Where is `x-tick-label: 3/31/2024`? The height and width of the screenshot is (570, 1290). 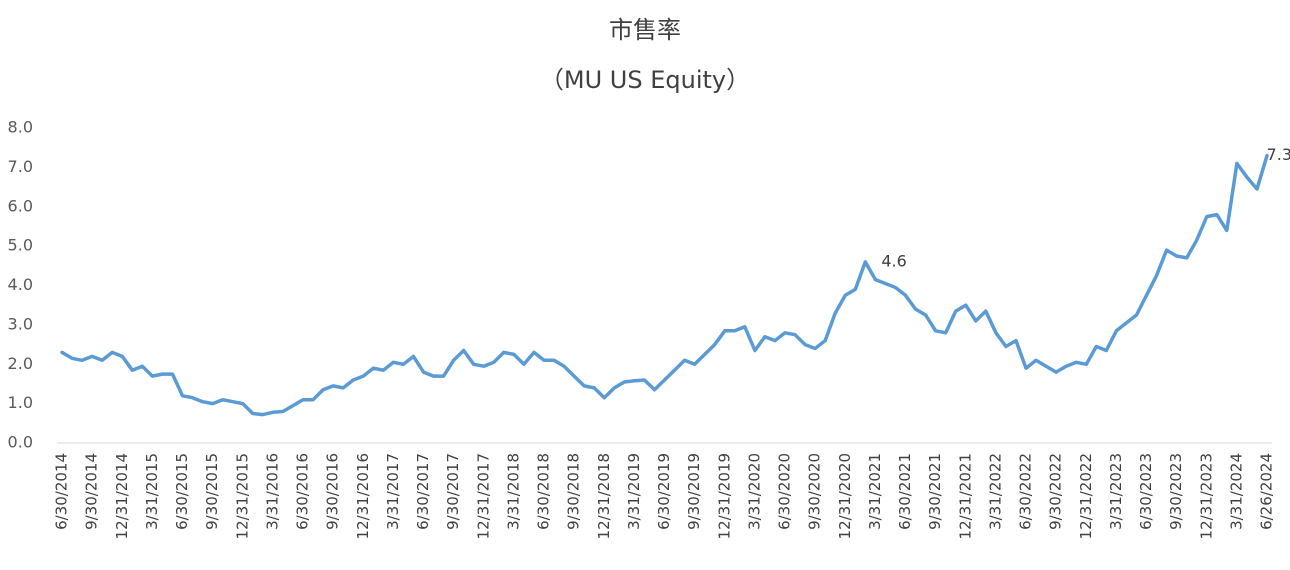 x-tick-label: 3/31/2024 is located at coordinates (1236, 491).